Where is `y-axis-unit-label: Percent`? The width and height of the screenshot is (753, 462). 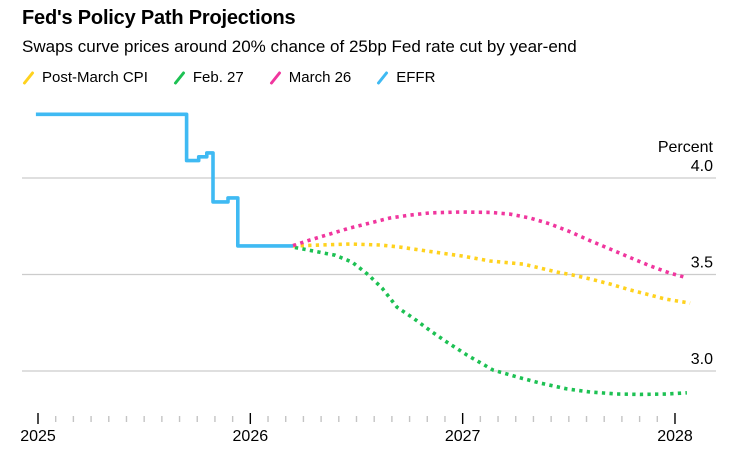
y-axis-unit-label: Percent is located at coordinates (686, 147).